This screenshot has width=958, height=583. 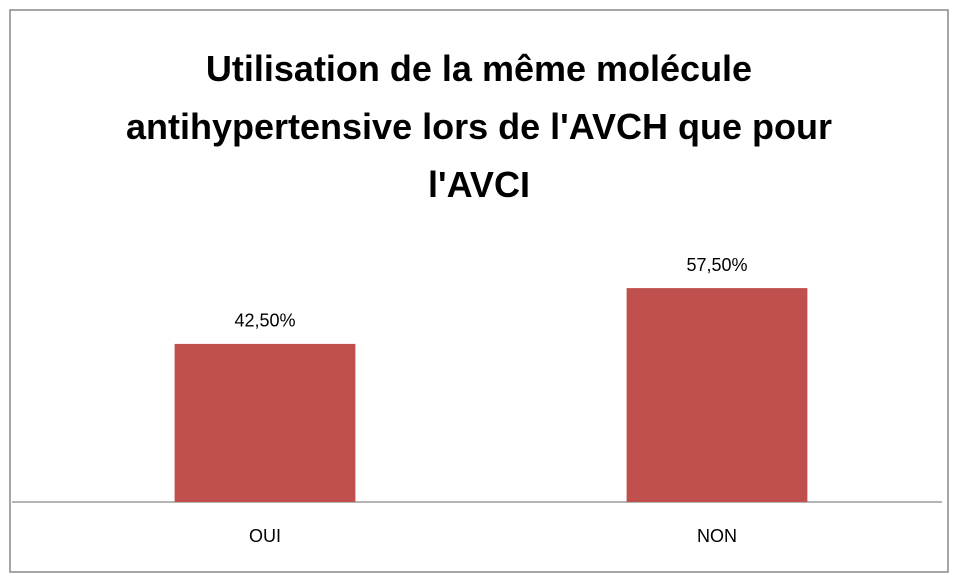 What do you see at coordinates (265, 536) in the screenshot?
I see `x-tick-label: OUI` at bounding box center [265, 536].